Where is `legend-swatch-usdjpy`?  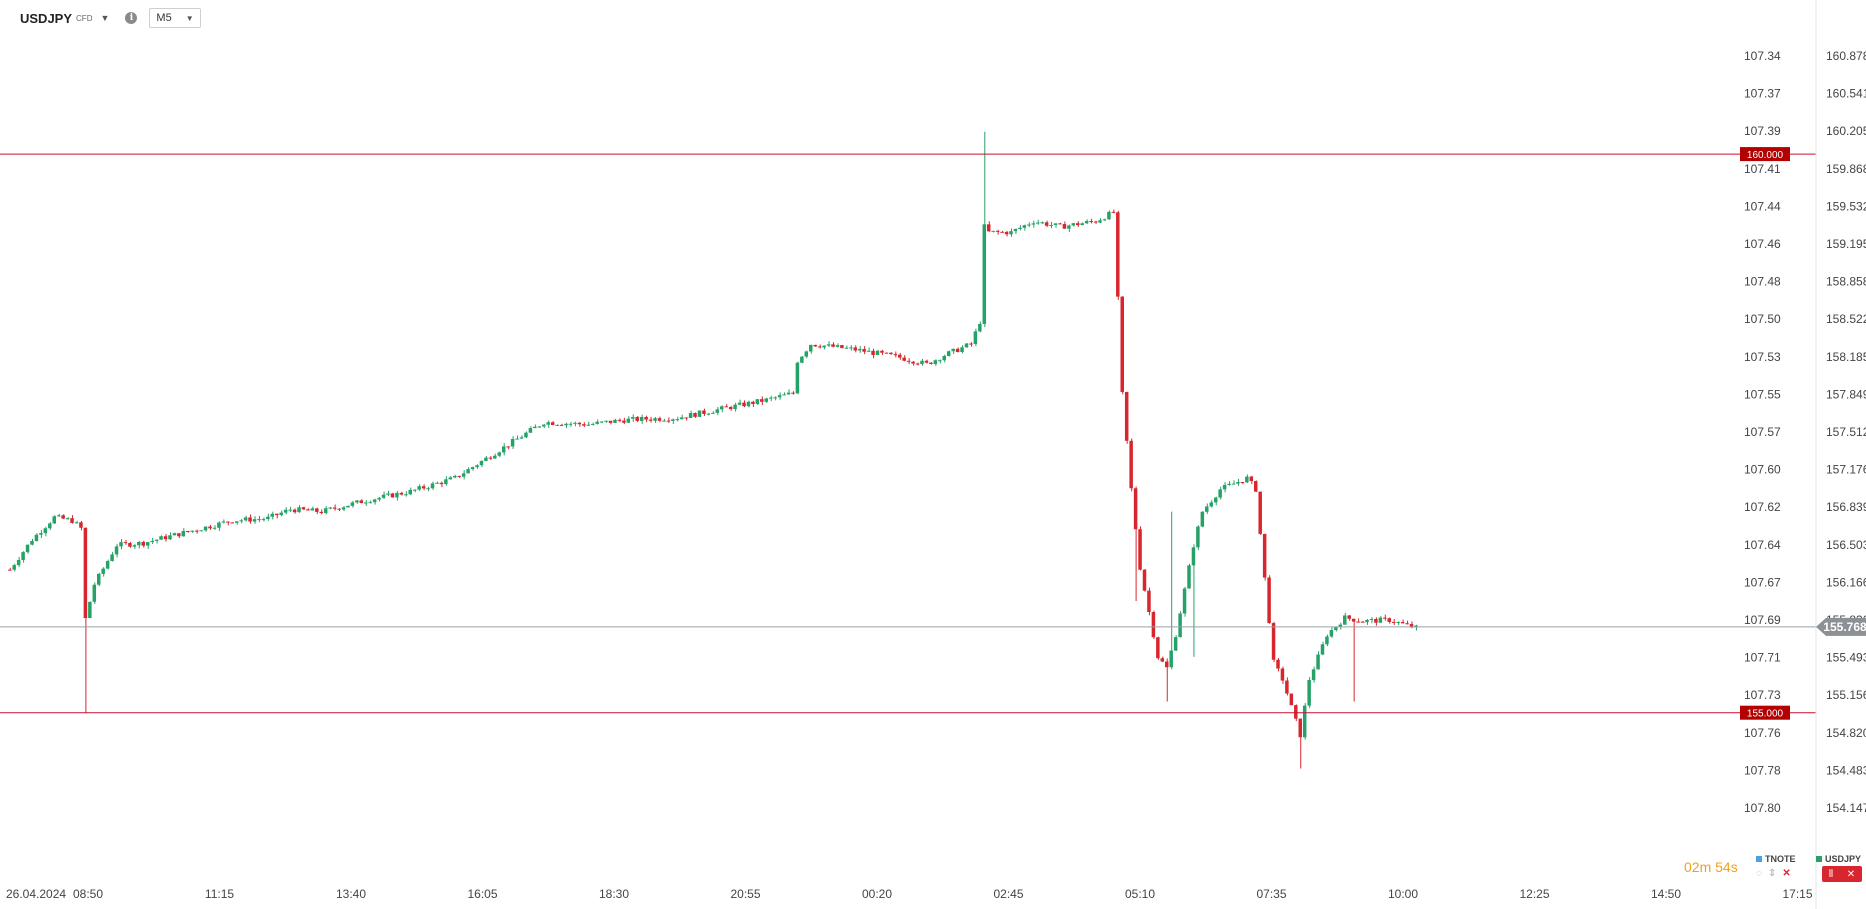
legend-swatch-usdjpy is located at coordinates (1819, 859).